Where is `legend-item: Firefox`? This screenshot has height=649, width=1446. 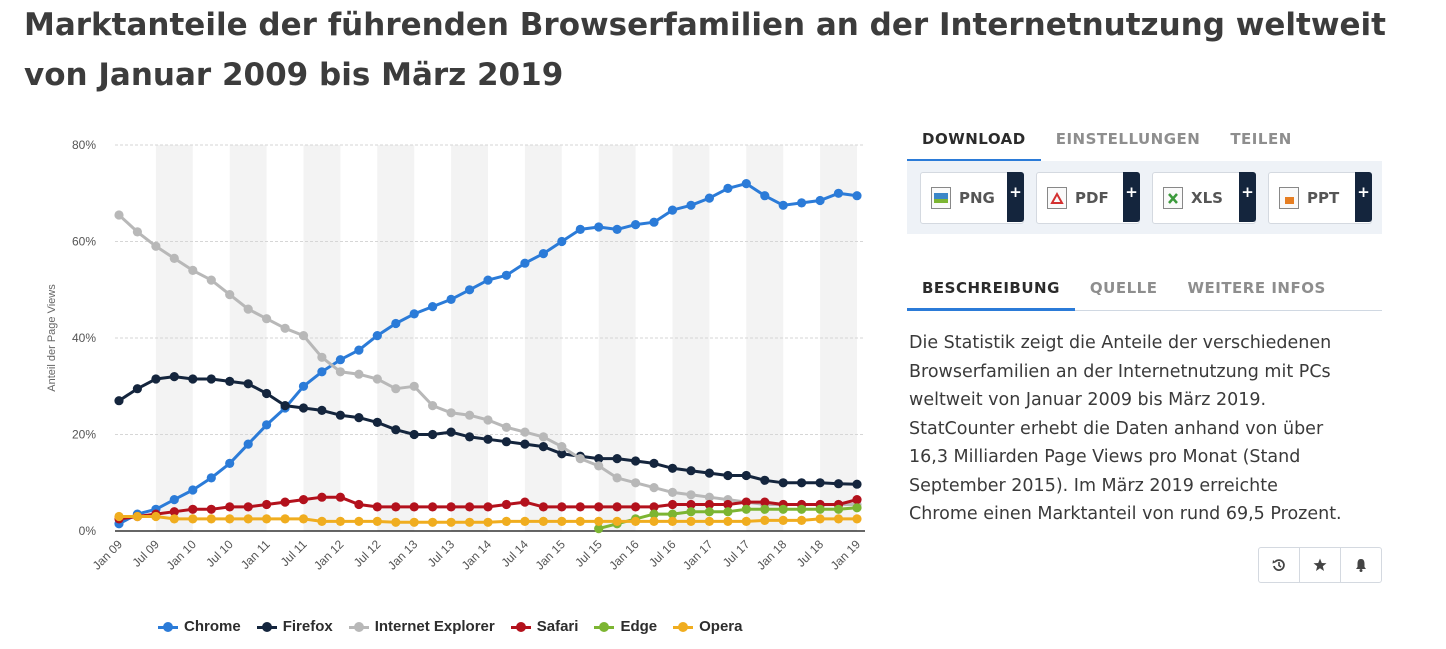 legend-item: Firefox is located at coordinates (294, 626).